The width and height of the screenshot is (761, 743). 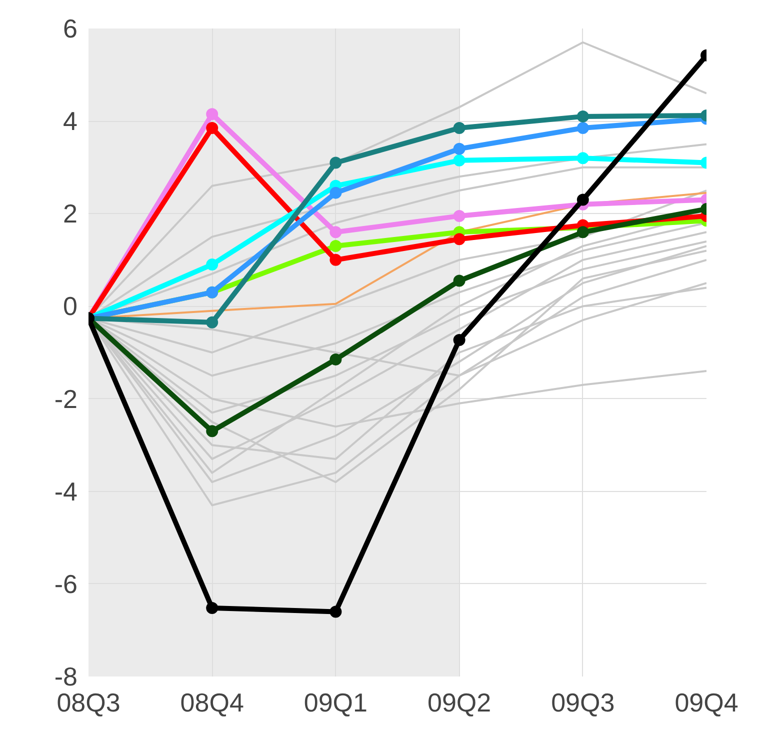 What do you see at coordinates (70, 213) in the screenshot?
I see `y-tick-label: 2` at bounding box center [70, 213].